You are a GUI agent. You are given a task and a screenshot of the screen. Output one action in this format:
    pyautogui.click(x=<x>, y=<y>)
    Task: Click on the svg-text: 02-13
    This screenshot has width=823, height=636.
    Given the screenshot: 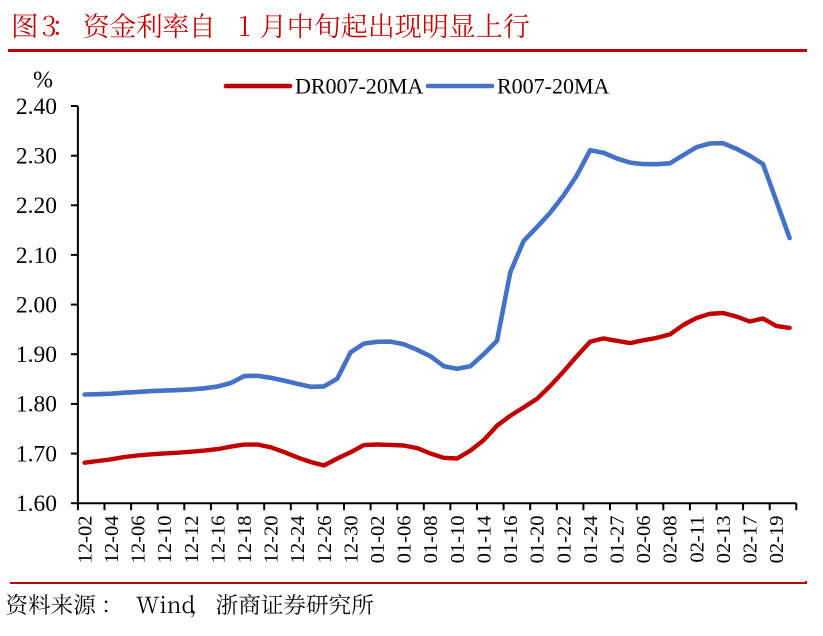 What is the action you would take?
    pyautogui.click(x=724, y=540)
    